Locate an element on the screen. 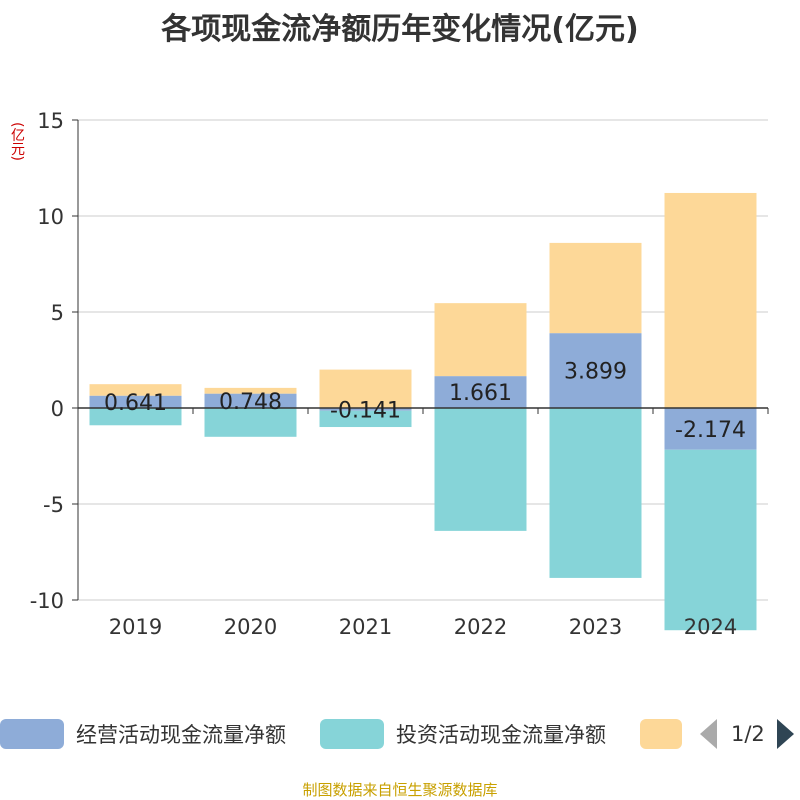 This screenshot has width=800, height=800. x-tick-label: 2023 is located at coordinates (595, 627).